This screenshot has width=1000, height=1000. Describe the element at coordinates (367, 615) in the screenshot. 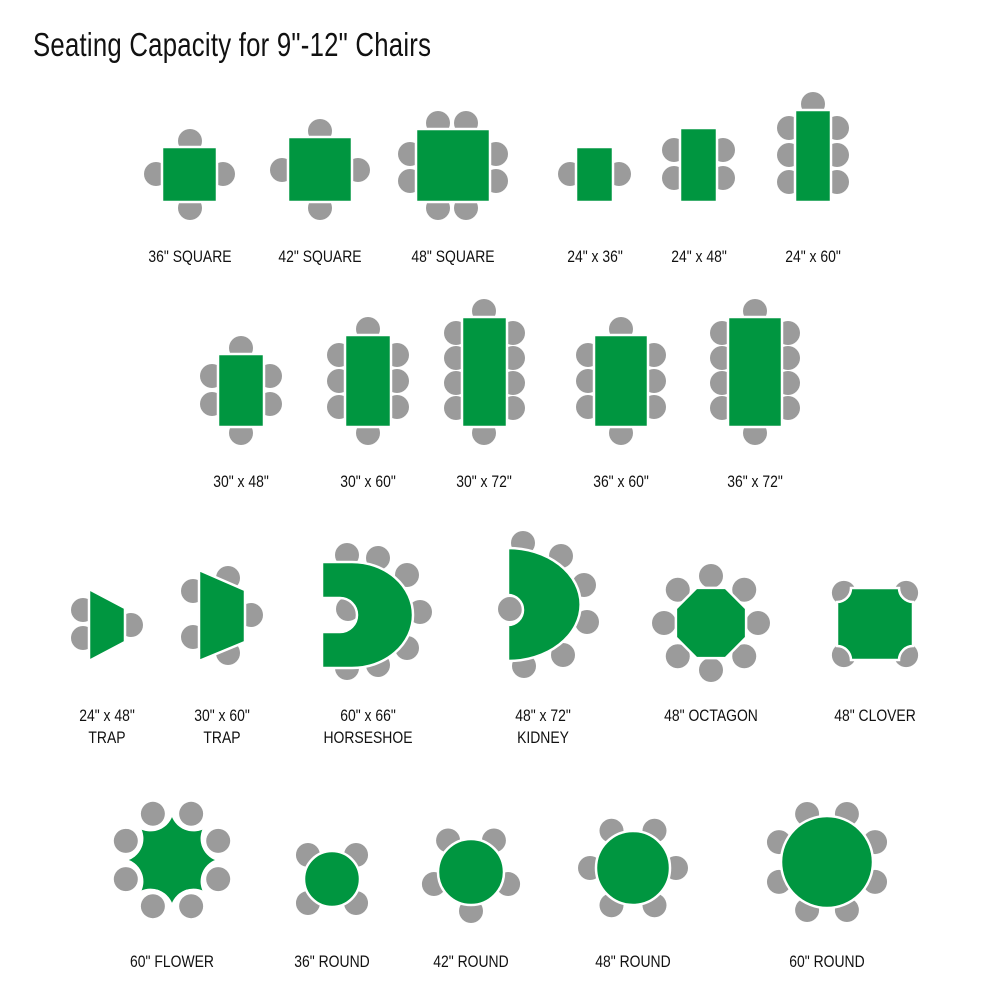

I see `table-horseshoe` at that location.